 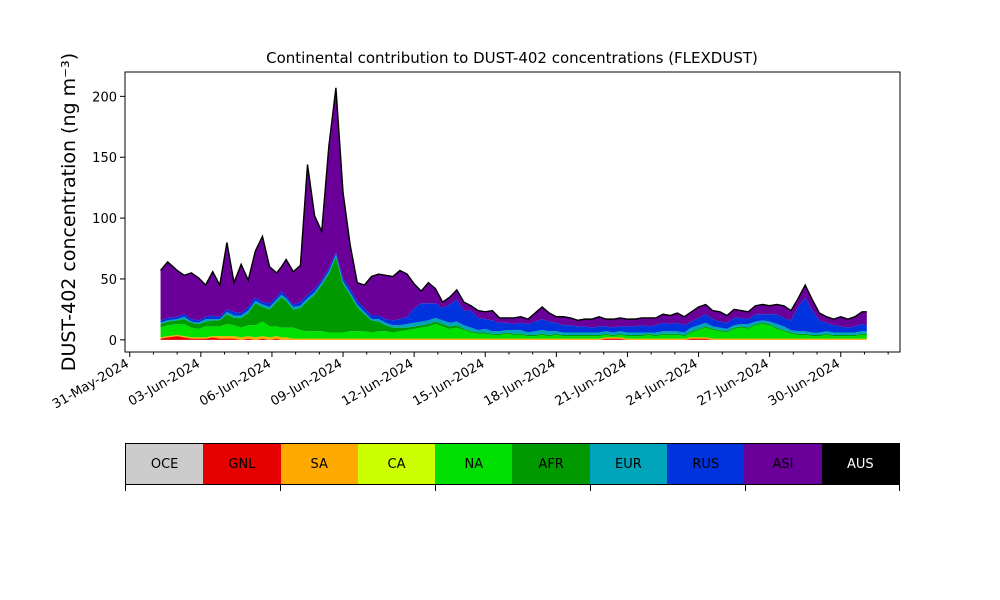 I want to click on colorbar-cell-oce: OCE, so click(x=165, y=464).